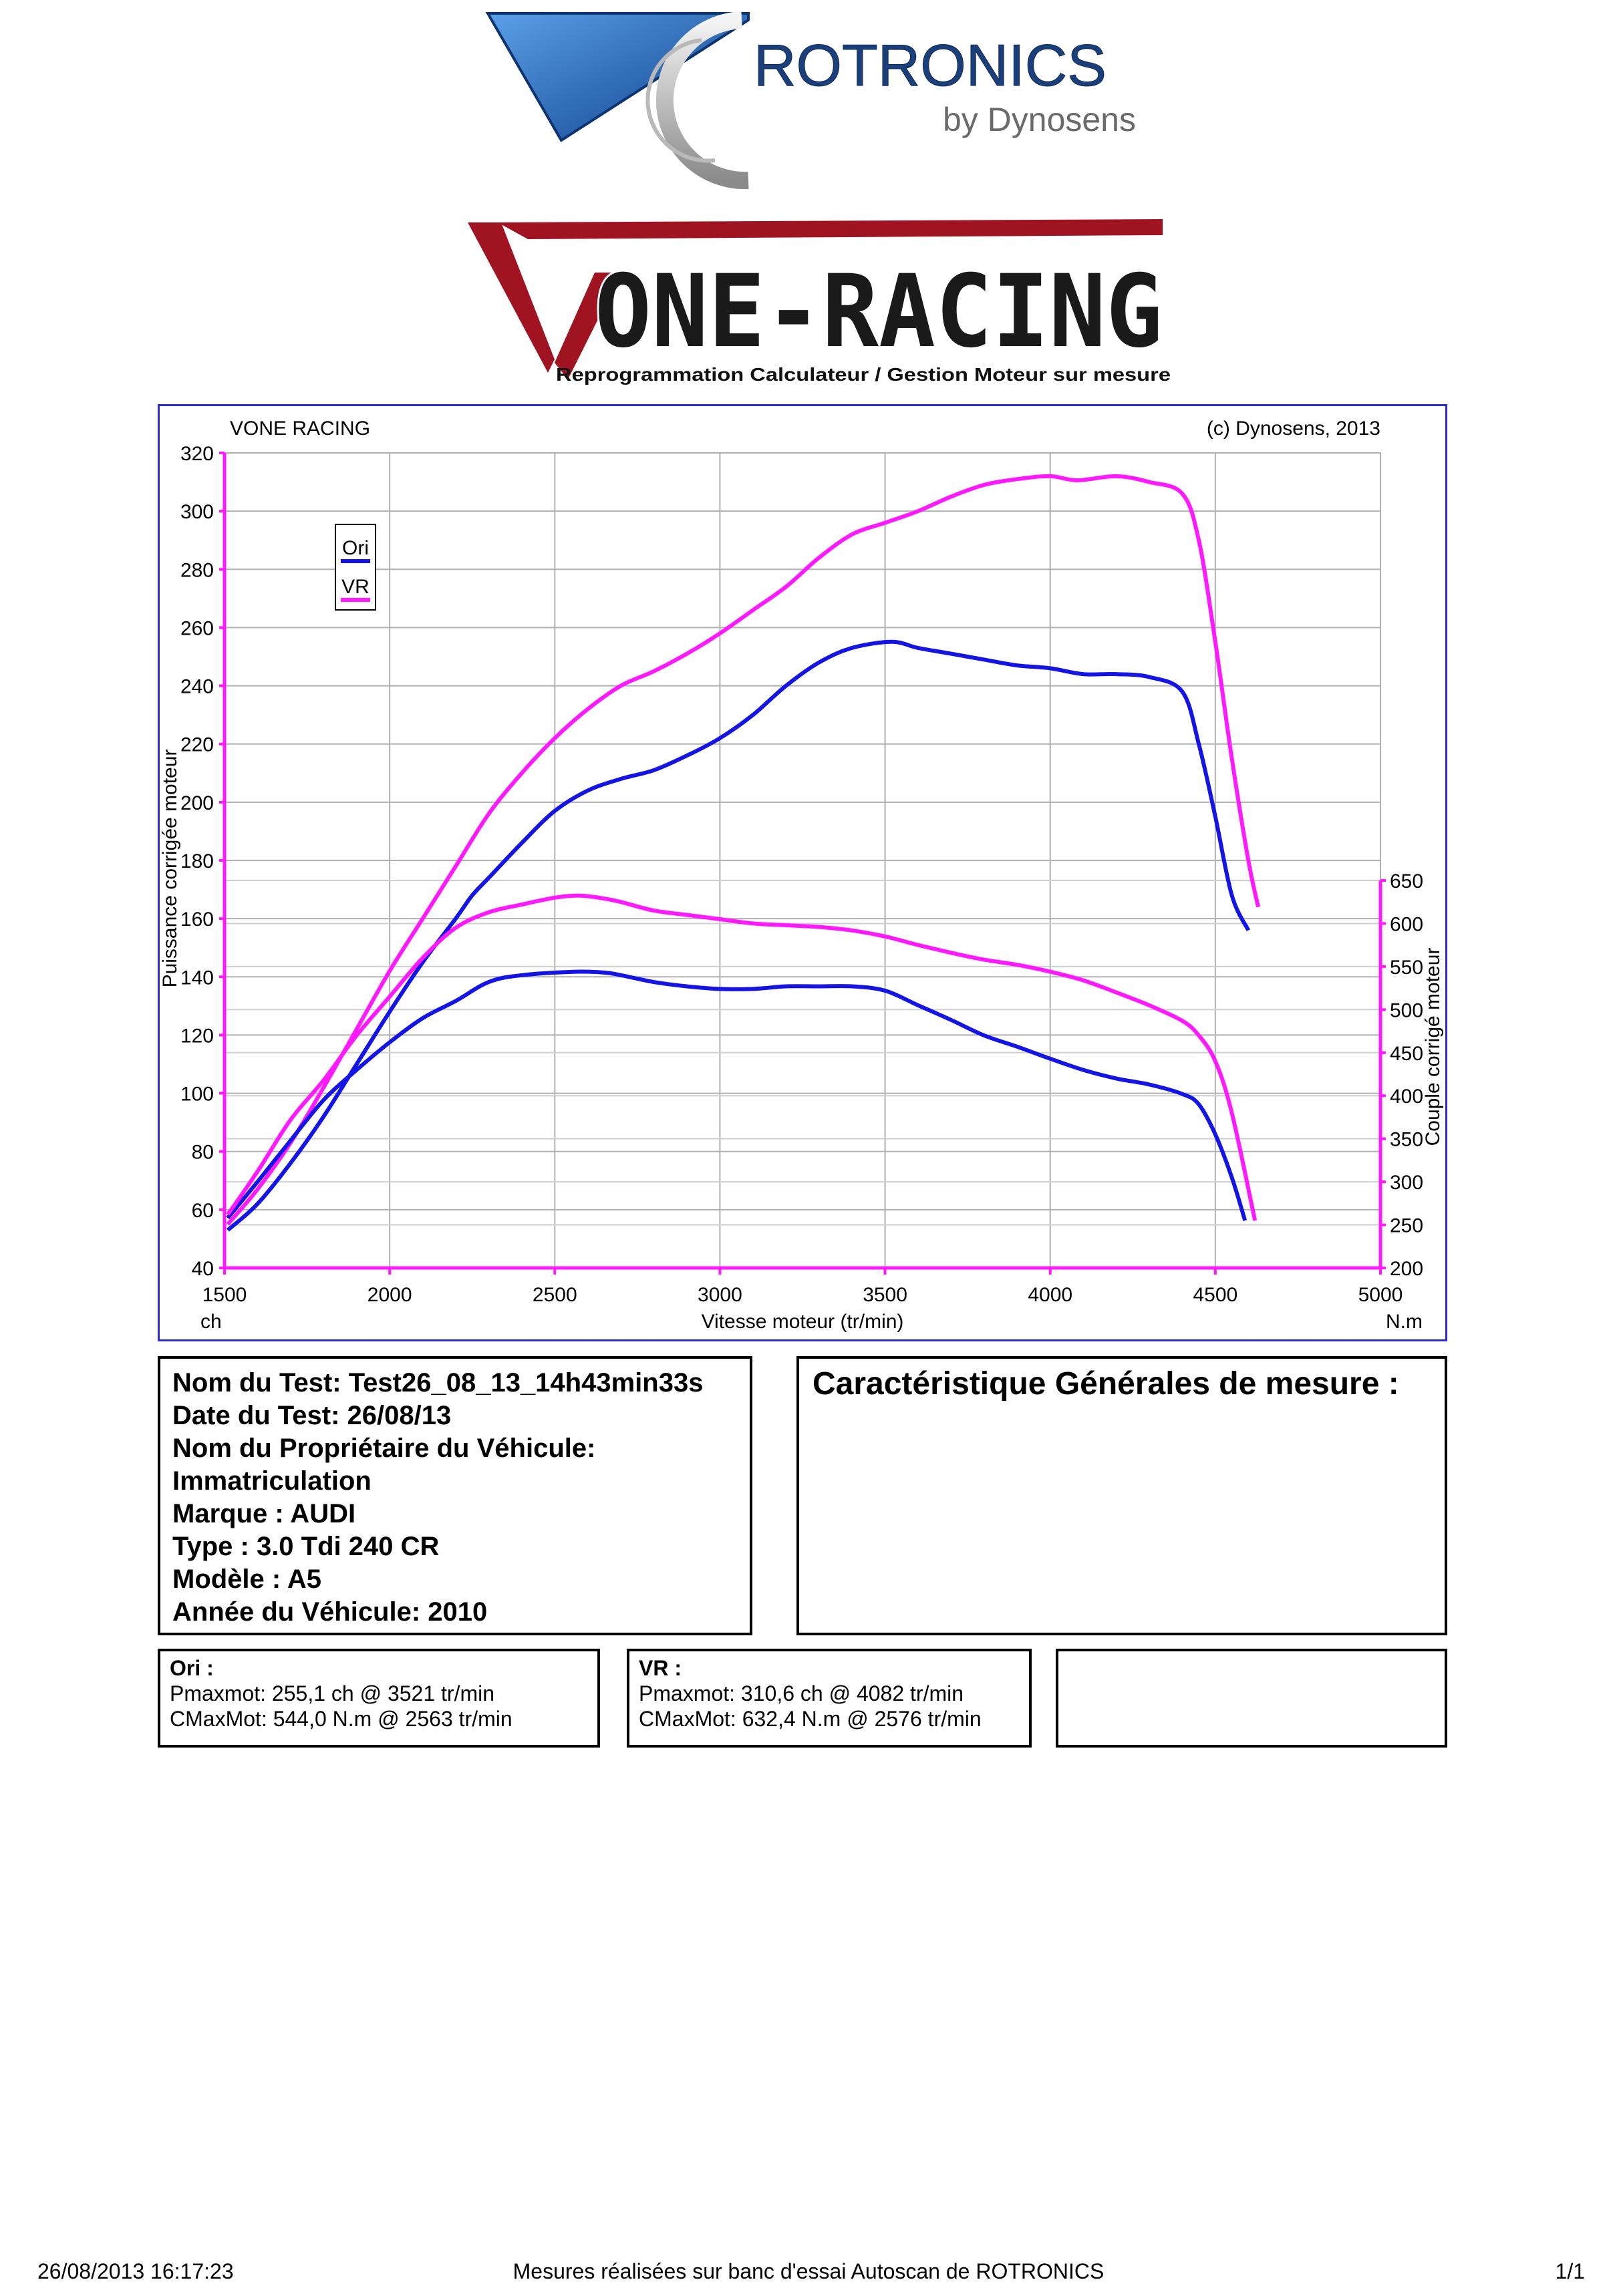  What do you see at coordinates (1407, 1097) in the screenshot?
I see `y-right-tick-label: 400` at bounding box center [1407, 1097].